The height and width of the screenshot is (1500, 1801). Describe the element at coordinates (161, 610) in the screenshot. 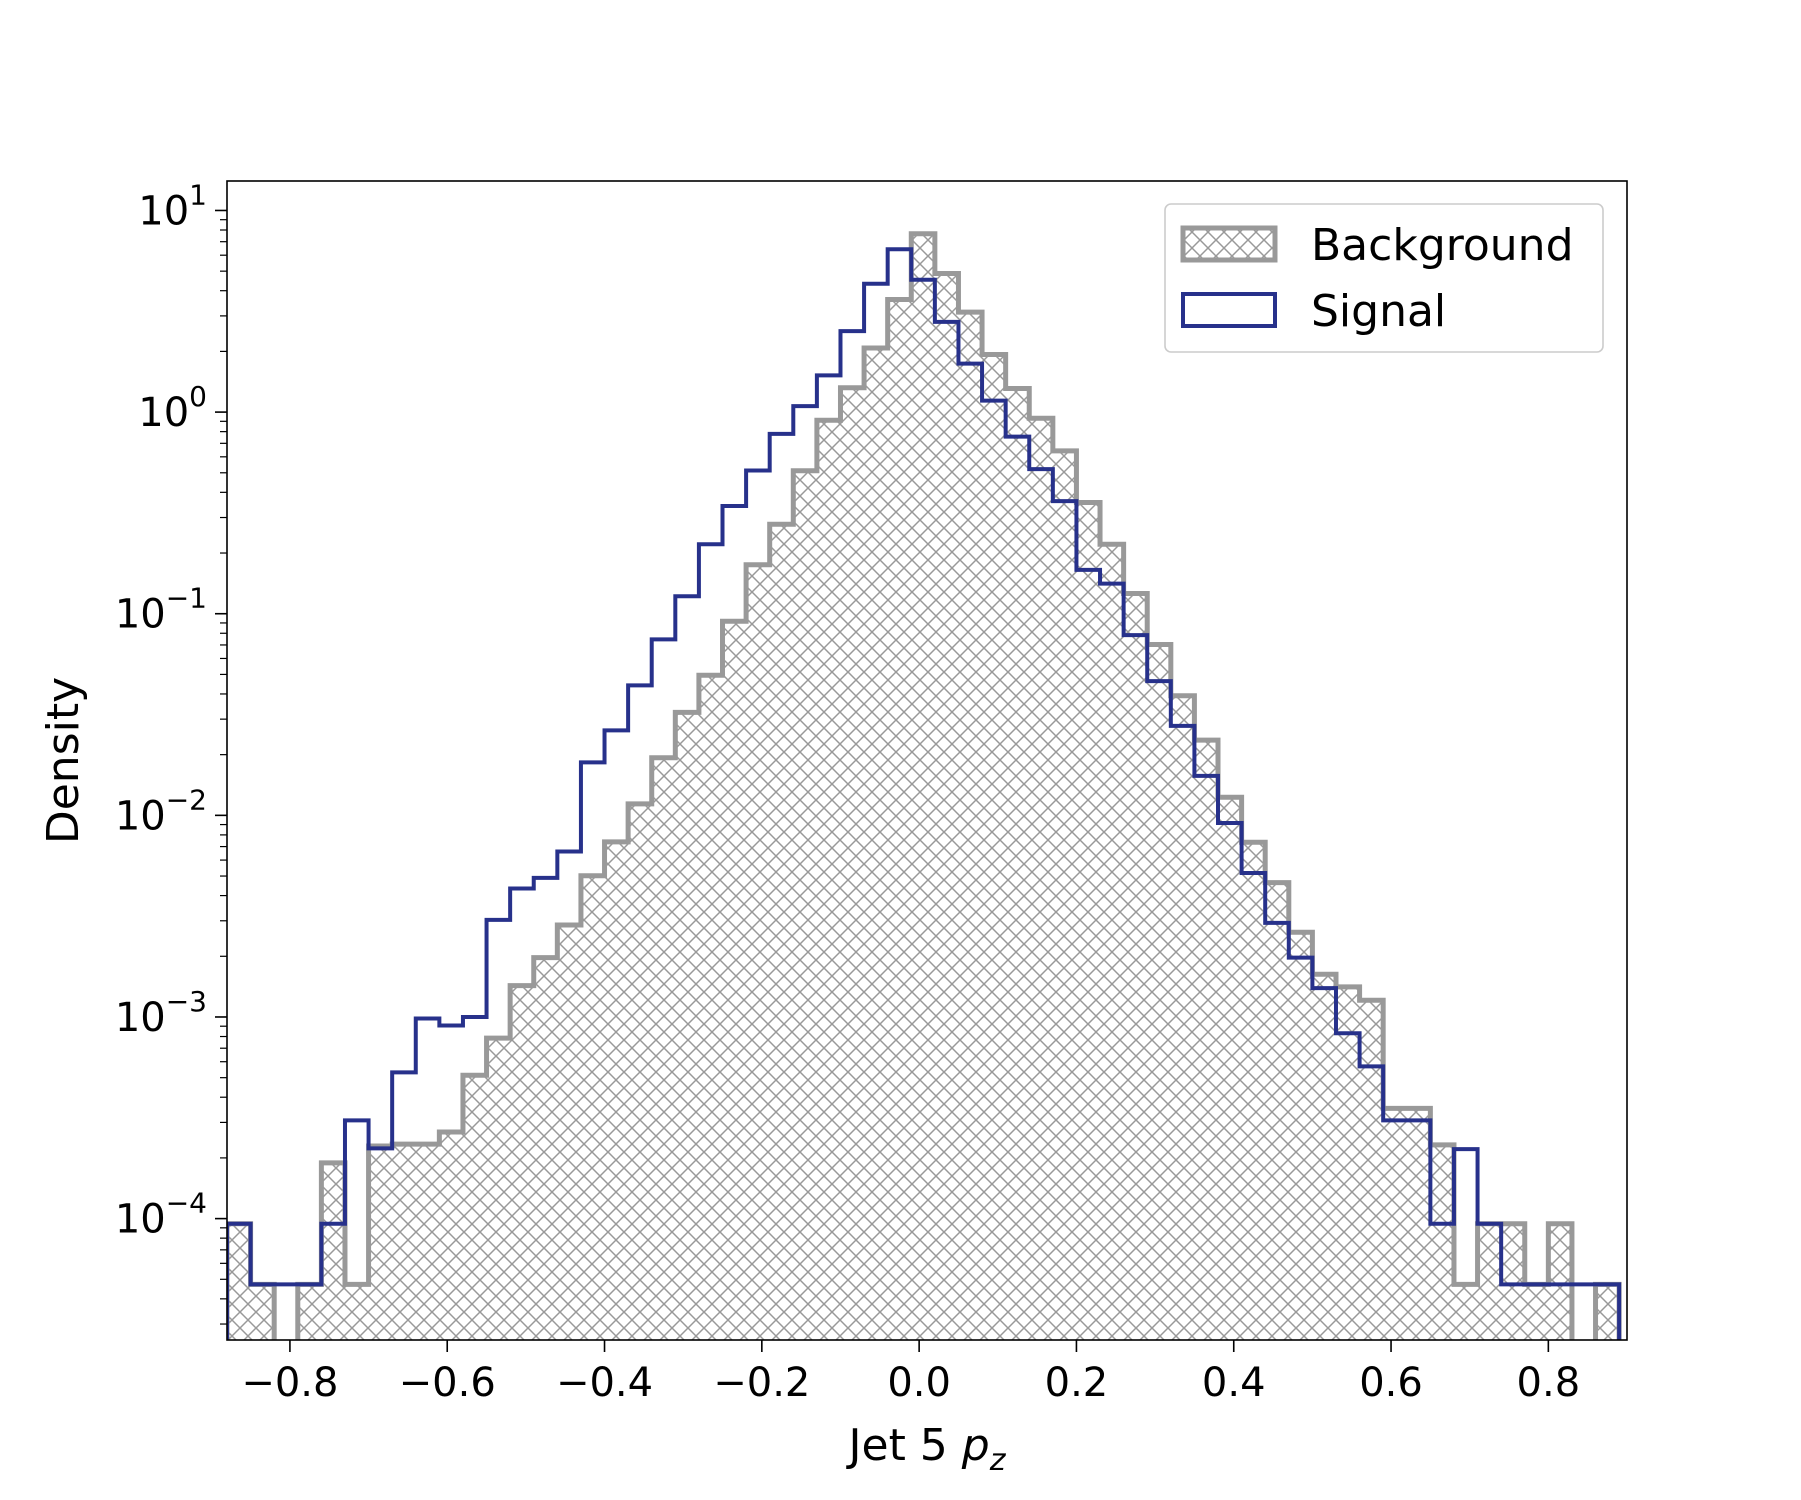

I see `y-tick-label: 10⁻¹` at that location.